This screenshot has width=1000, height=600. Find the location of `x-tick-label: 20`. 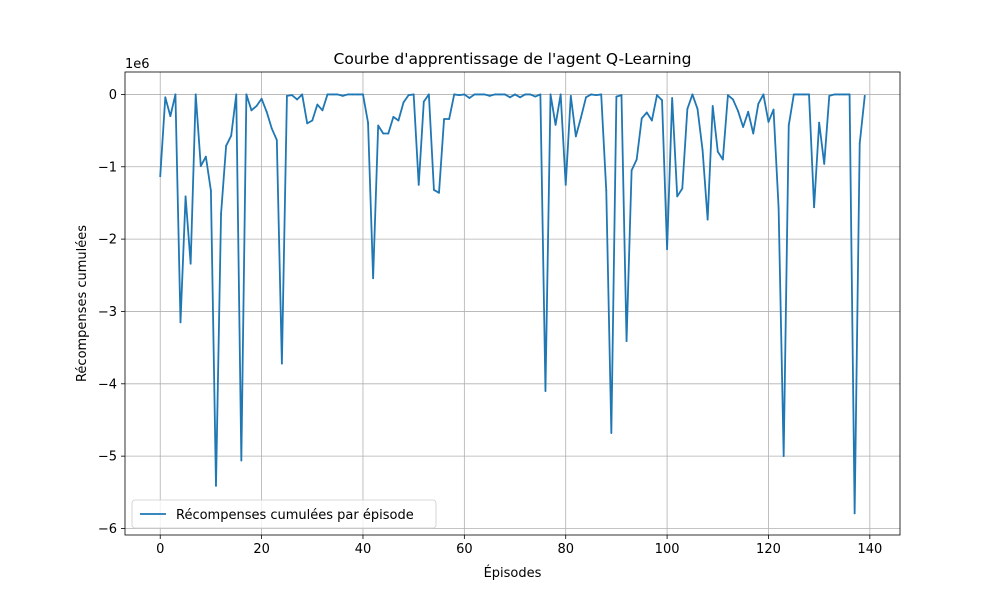

x-tick-label: 20 is located at coordinates (261, 549).